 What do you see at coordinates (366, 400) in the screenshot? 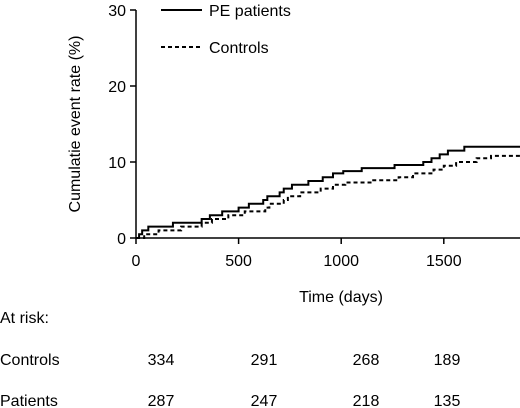
I see `at-risk-value-patients: 218` at bounding box center [366, 400].